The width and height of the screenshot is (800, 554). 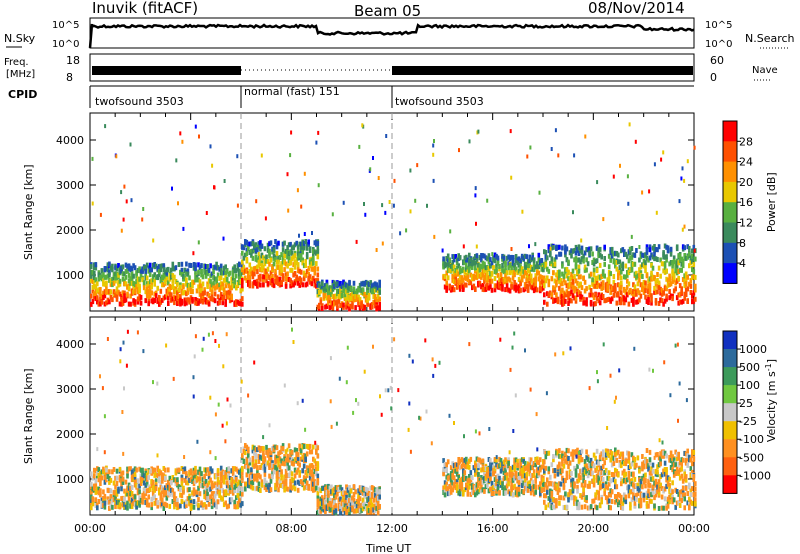 What do you see at coordinates (717, 60) in the screenshot?
I see `nave-tick-high: 60` at bounding box center [717, 60].